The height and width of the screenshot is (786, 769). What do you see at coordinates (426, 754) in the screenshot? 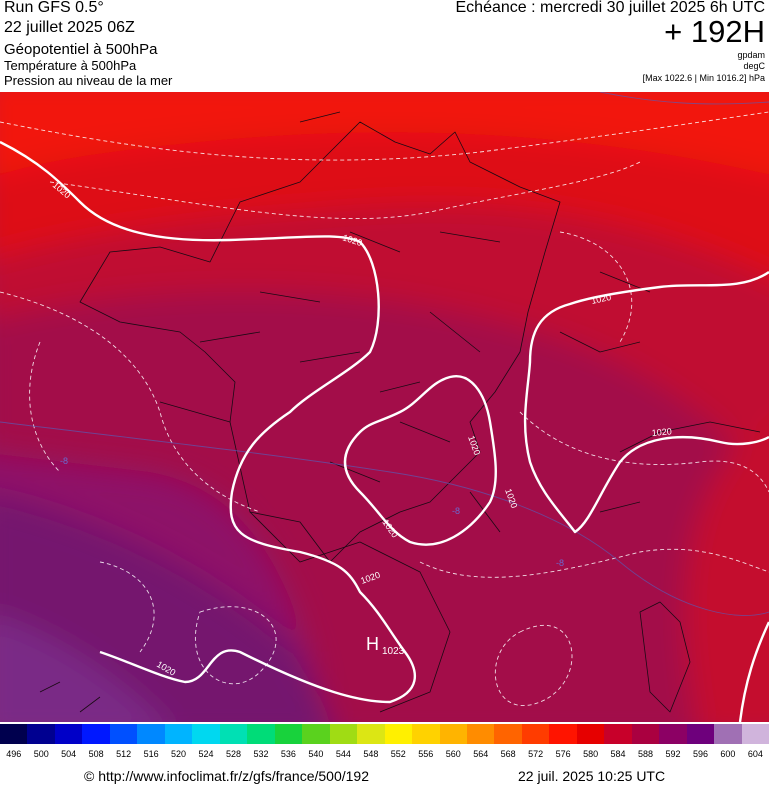
I see `color-scale-tick: 556` at bounding box center [426, 754].